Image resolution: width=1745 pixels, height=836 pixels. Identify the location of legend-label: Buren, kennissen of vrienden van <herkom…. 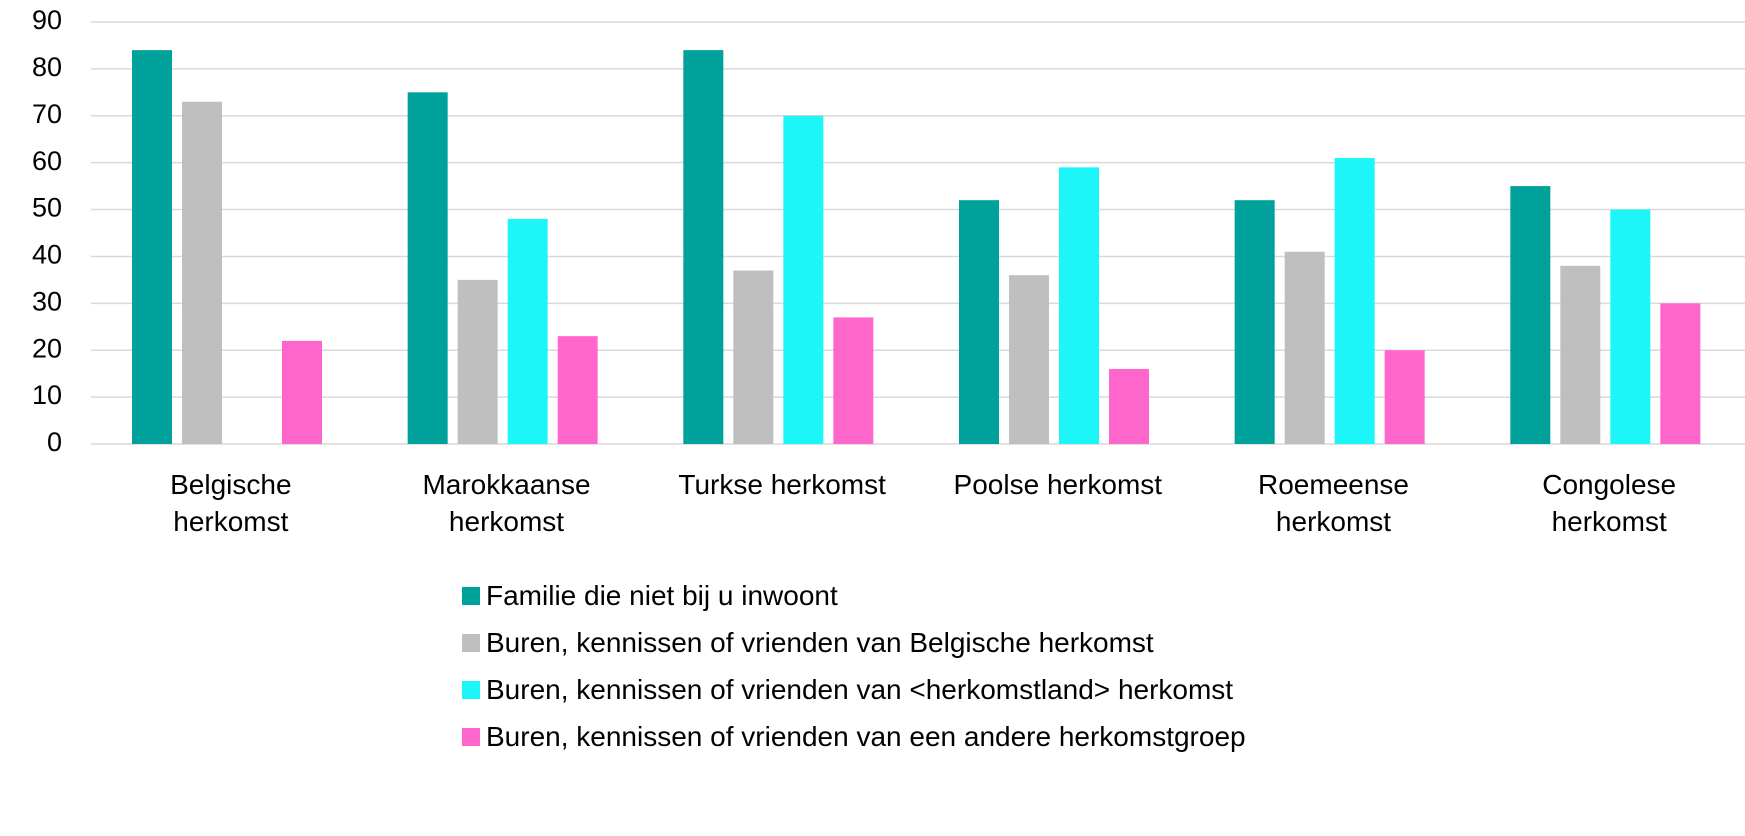
(860, 689).